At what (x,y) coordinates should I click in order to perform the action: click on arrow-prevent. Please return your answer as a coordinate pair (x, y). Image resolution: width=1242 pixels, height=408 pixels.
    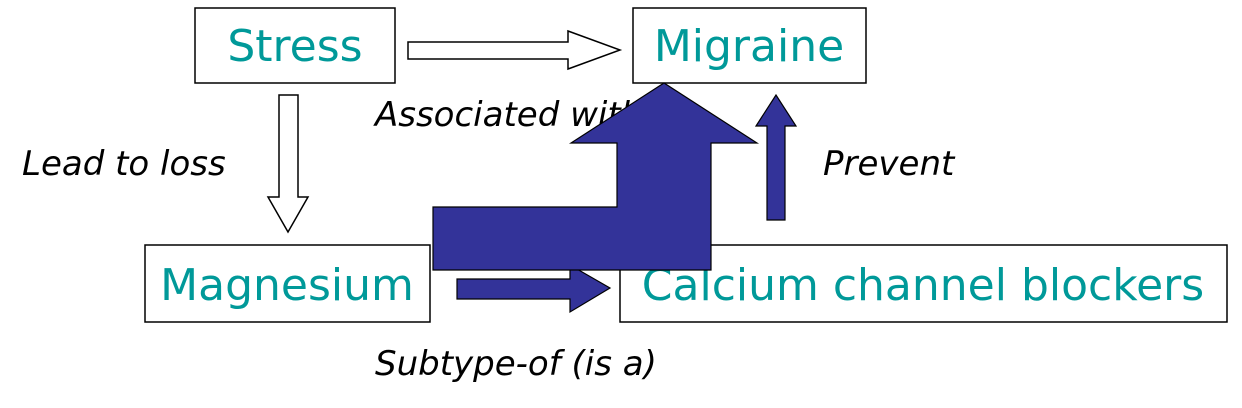
    Looking at the image, I should click on (776, 157).